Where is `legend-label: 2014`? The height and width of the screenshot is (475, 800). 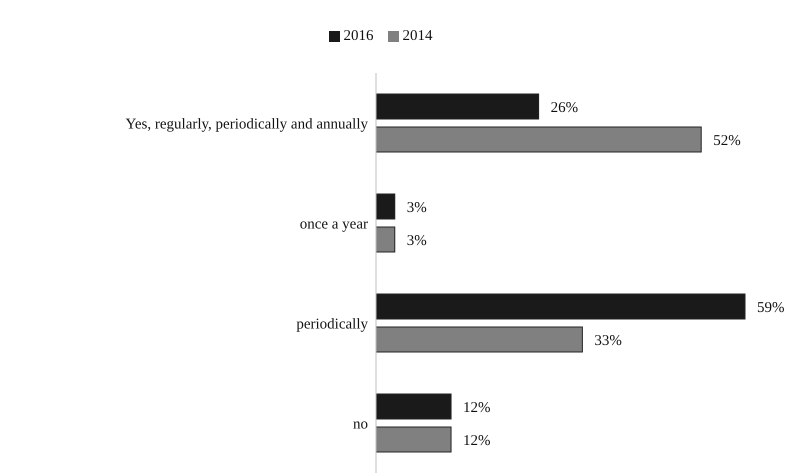
legend-label: 2014 is located at coordinates (417, 36).